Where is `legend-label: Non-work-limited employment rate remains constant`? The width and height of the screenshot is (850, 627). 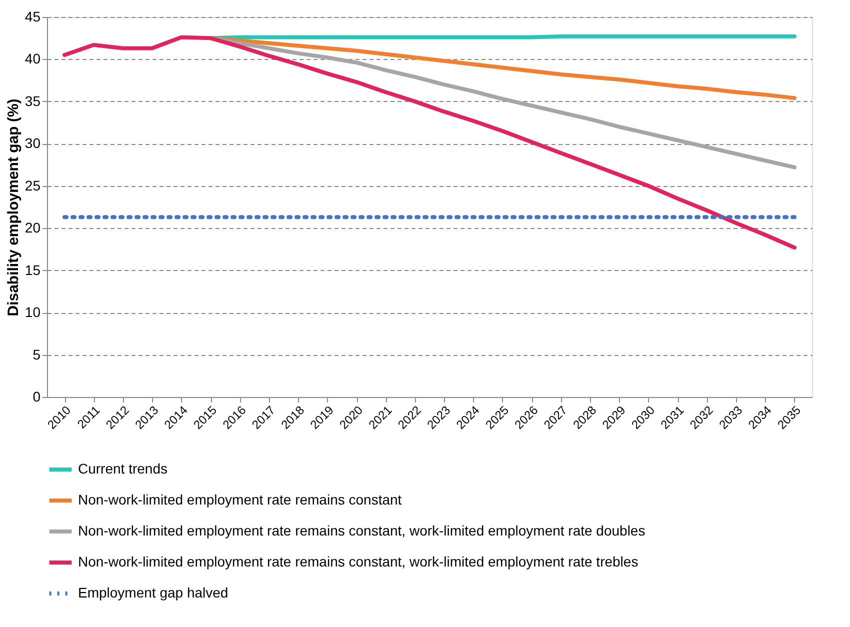
legend-label: Non-work-limited employment rate remains constant is located at coordinates (240, 500).